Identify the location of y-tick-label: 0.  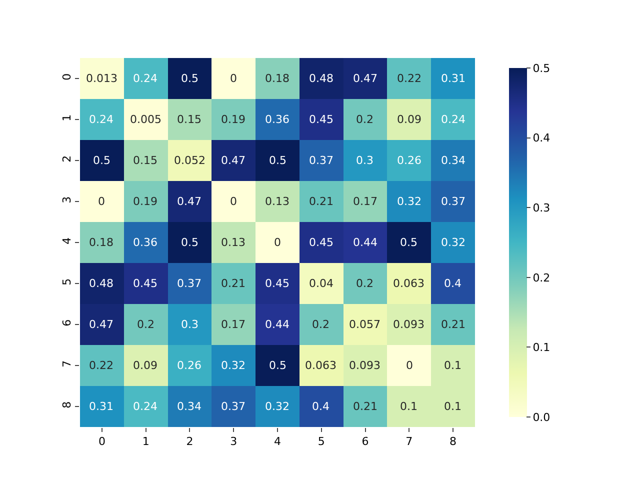
(67, 76).